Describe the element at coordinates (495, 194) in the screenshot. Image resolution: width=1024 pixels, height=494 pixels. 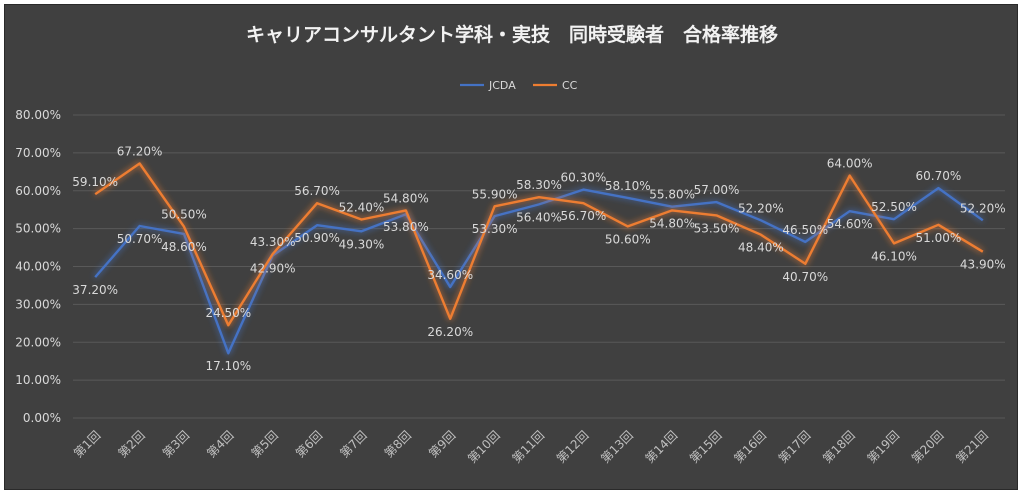
I see `data-label-cc: 55.90%` at that location.